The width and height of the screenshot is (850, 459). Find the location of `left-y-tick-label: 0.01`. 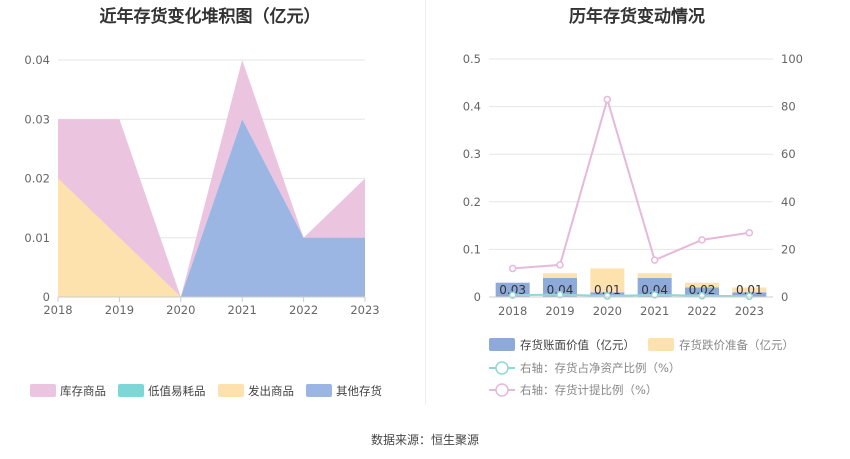

left-y-tick-label: 0.01 is located at coordinates (37, 238).